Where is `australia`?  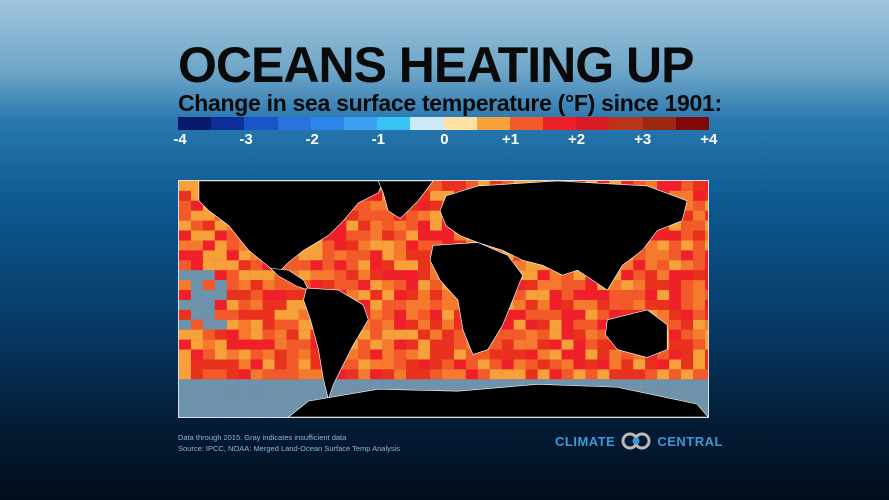 australia is located at coordinates (636, 333).